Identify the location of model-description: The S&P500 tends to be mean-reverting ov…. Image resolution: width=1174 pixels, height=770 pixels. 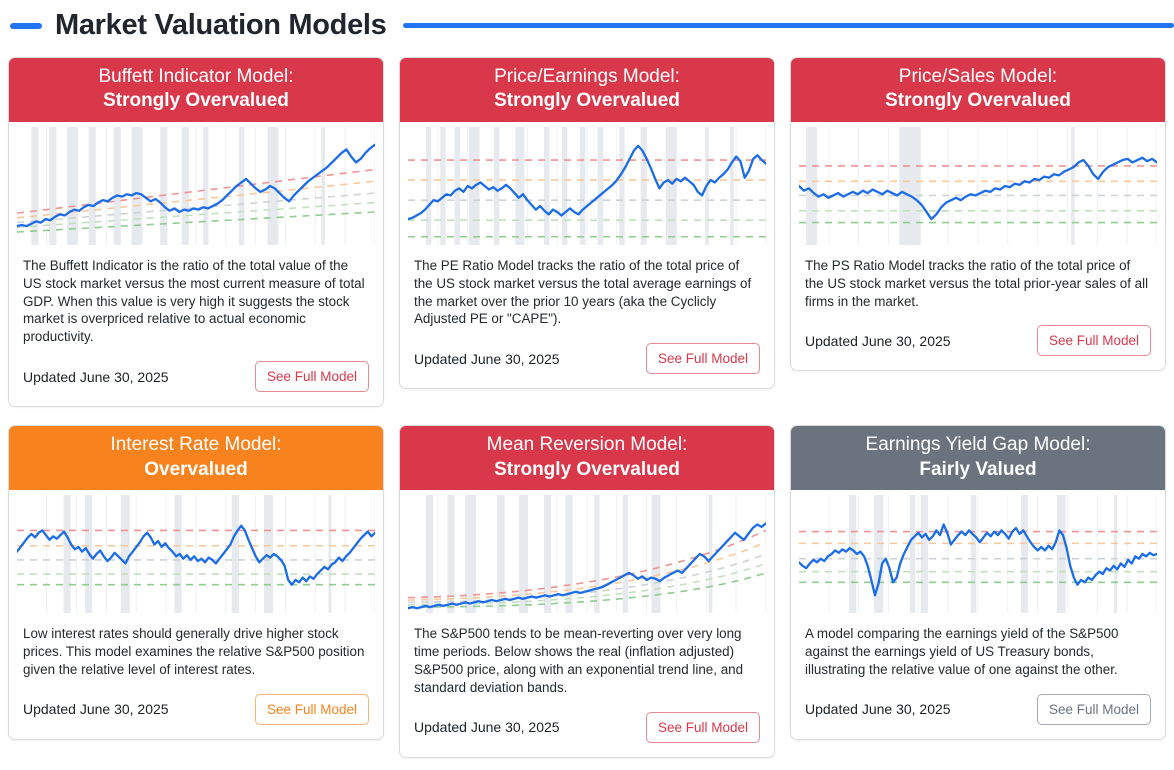
(579, 660).